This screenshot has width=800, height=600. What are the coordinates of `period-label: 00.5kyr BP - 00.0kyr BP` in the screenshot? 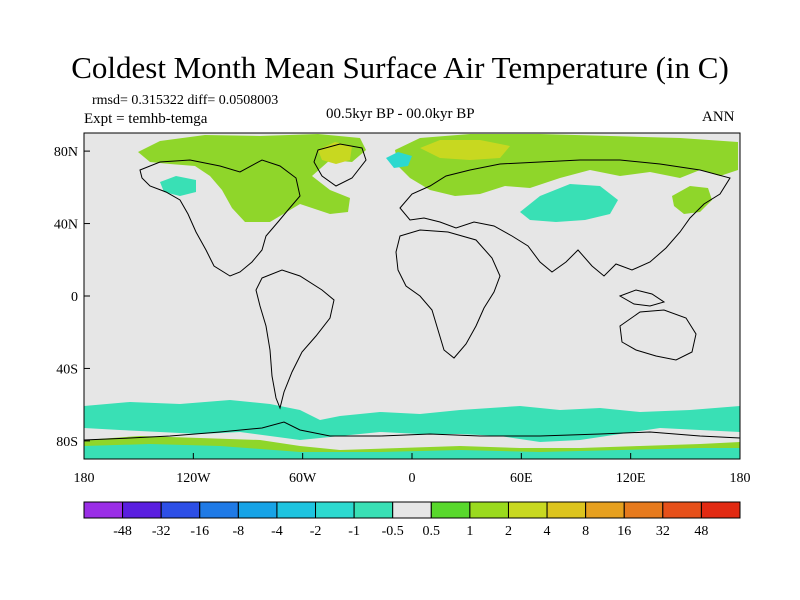 It's located at (400, 114).